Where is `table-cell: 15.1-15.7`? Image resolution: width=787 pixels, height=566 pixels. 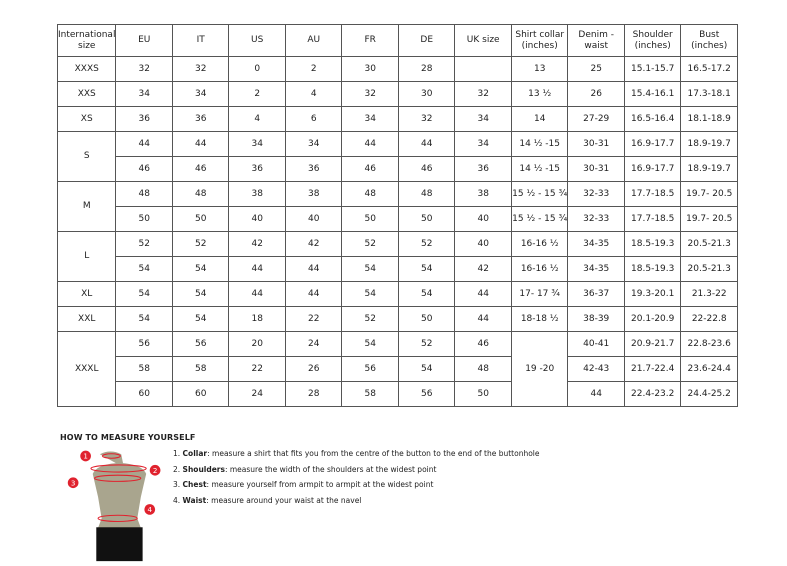 table-cell: 15.1-15.7 is located at coordinates (652, 69).